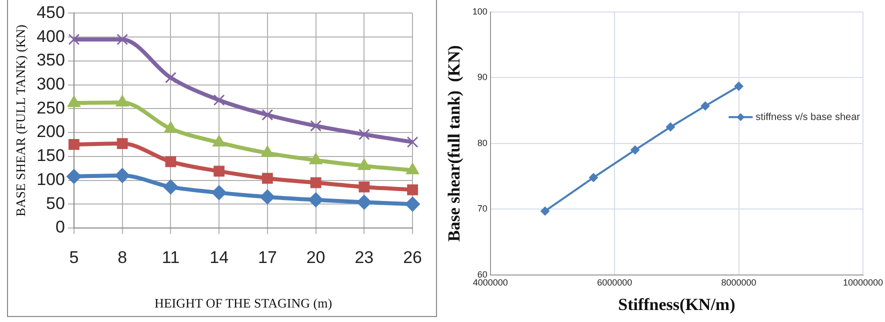  I want to click on legend-label: stiffness v/s base shear, so click(808, 117).